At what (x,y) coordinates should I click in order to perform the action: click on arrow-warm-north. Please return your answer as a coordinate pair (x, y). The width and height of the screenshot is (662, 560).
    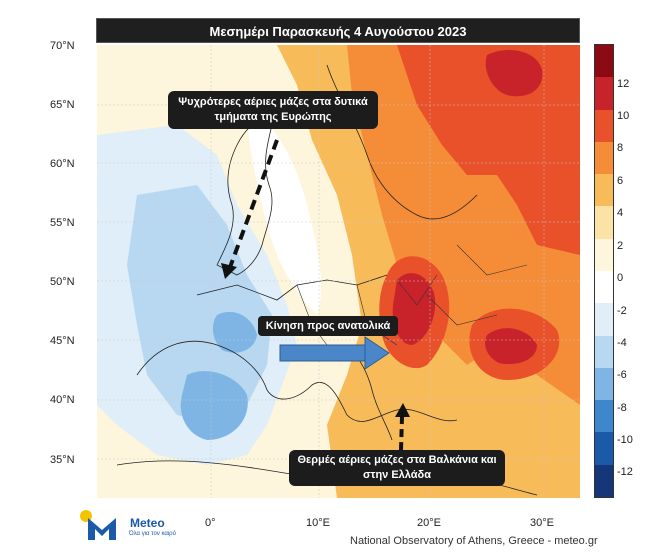
    Looking at the image, I should click on (401, 433).